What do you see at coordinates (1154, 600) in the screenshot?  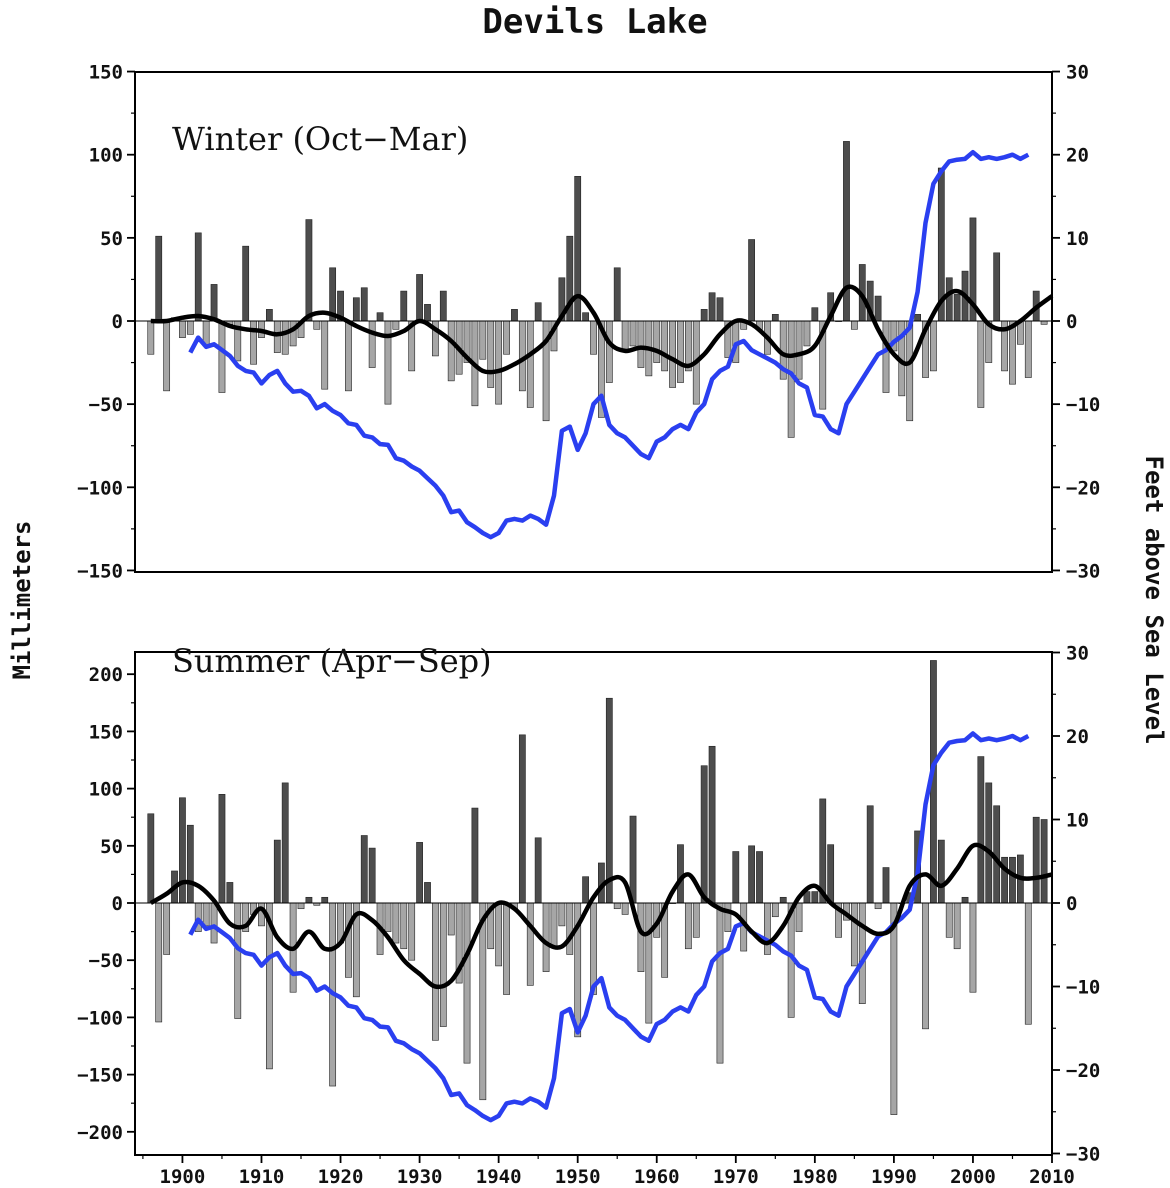 I see `right-axis-label: Feet above Sea Level` at bounding box center [1154, 600].